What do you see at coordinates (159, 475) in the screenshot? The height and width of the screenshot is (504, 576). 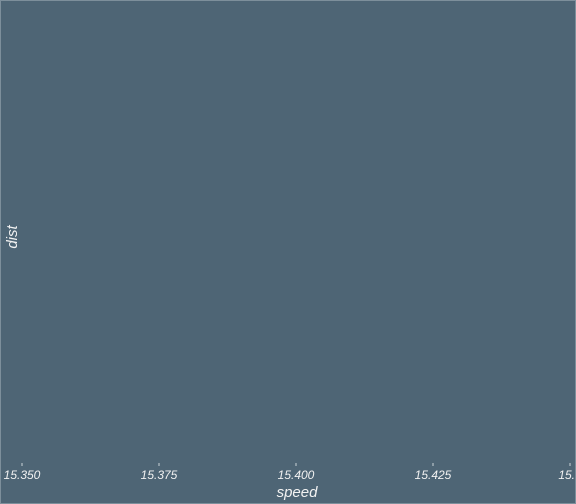 I see `x-tick-label: 15.375` at bounding box center [159, 475].